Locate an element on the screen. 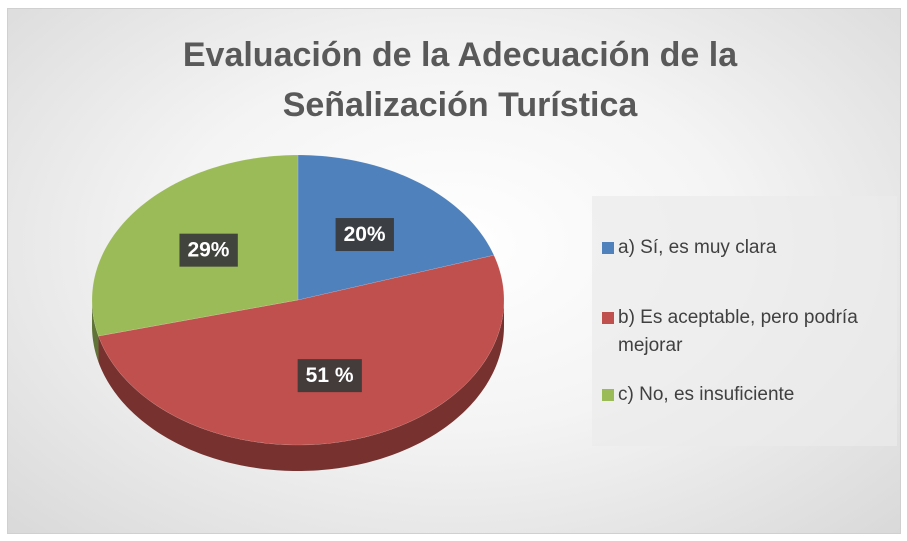 Image resolution: width=907 pixels, height=541 pixels. value-label-group: 29% is located at coordinates (208, 250).